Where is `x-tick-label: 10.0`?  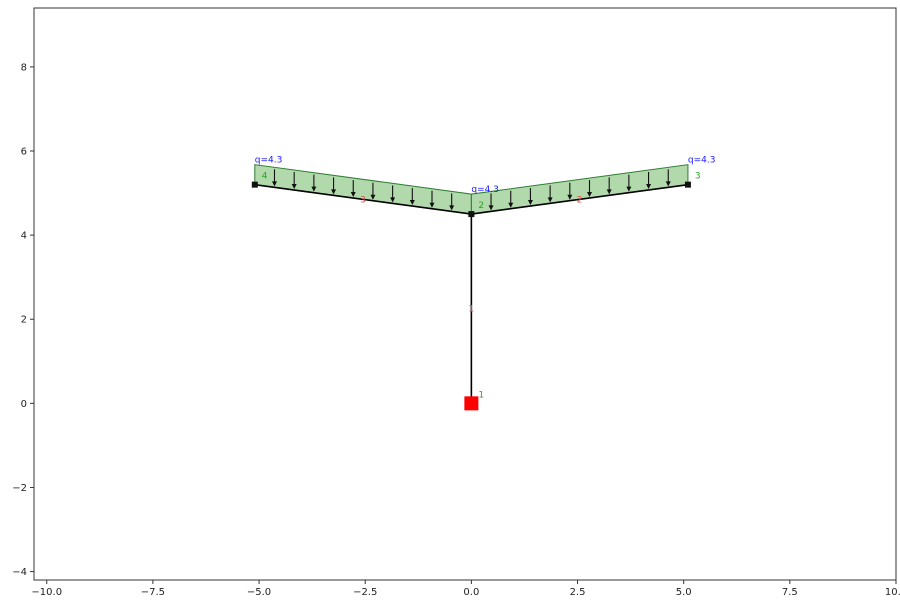
x-tick-label: 10.0 is located at coordinates (892, 592).